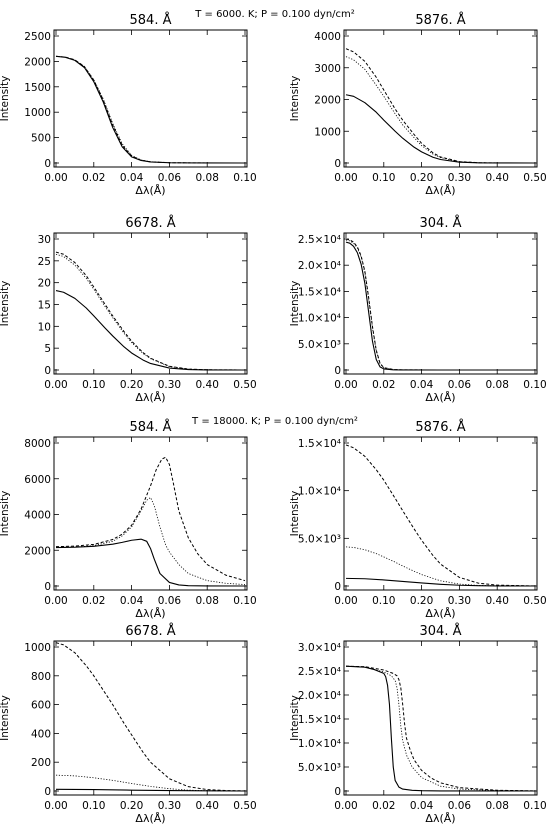 This screenshot has height=830, width=551. I want to click on y-tick-label: 5, so click(47, 349).